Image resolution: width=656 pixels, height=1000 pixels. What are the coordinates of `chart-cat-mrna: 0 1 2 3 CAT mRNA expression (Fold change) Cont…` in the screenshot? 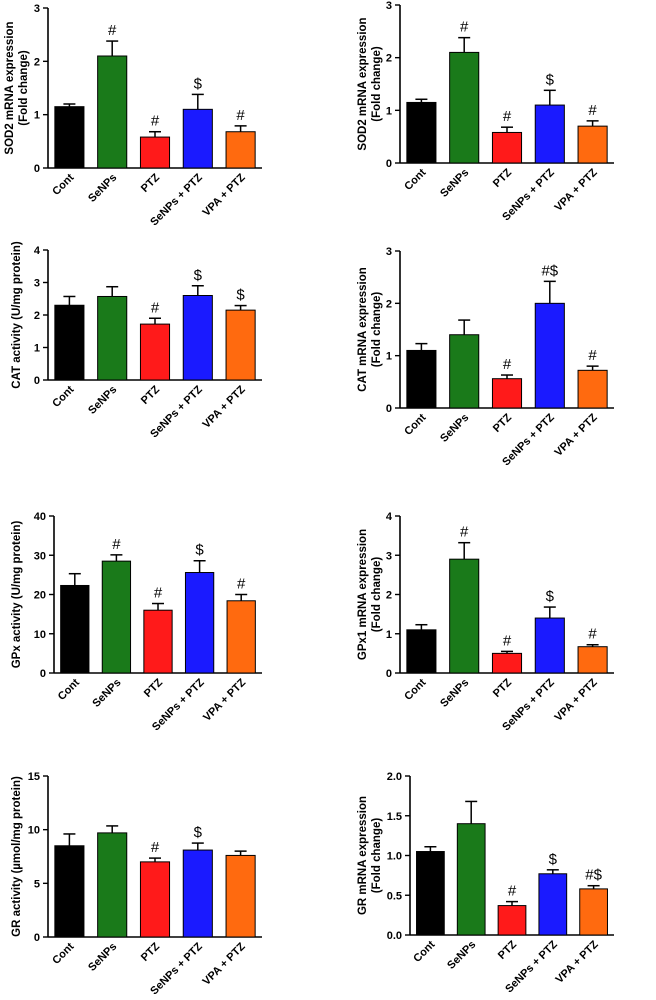 It's located at (485, 357).